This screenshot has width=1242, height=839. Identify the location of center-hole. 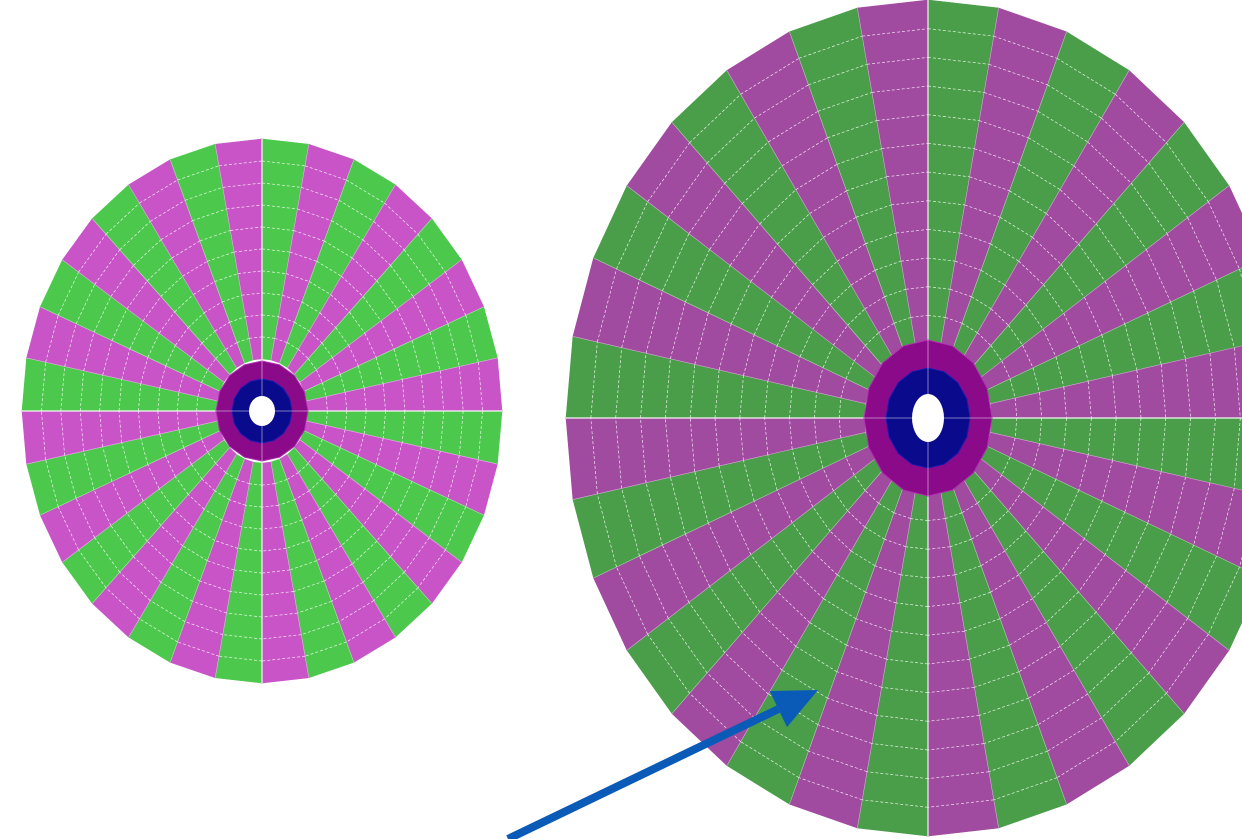
(928, 418).